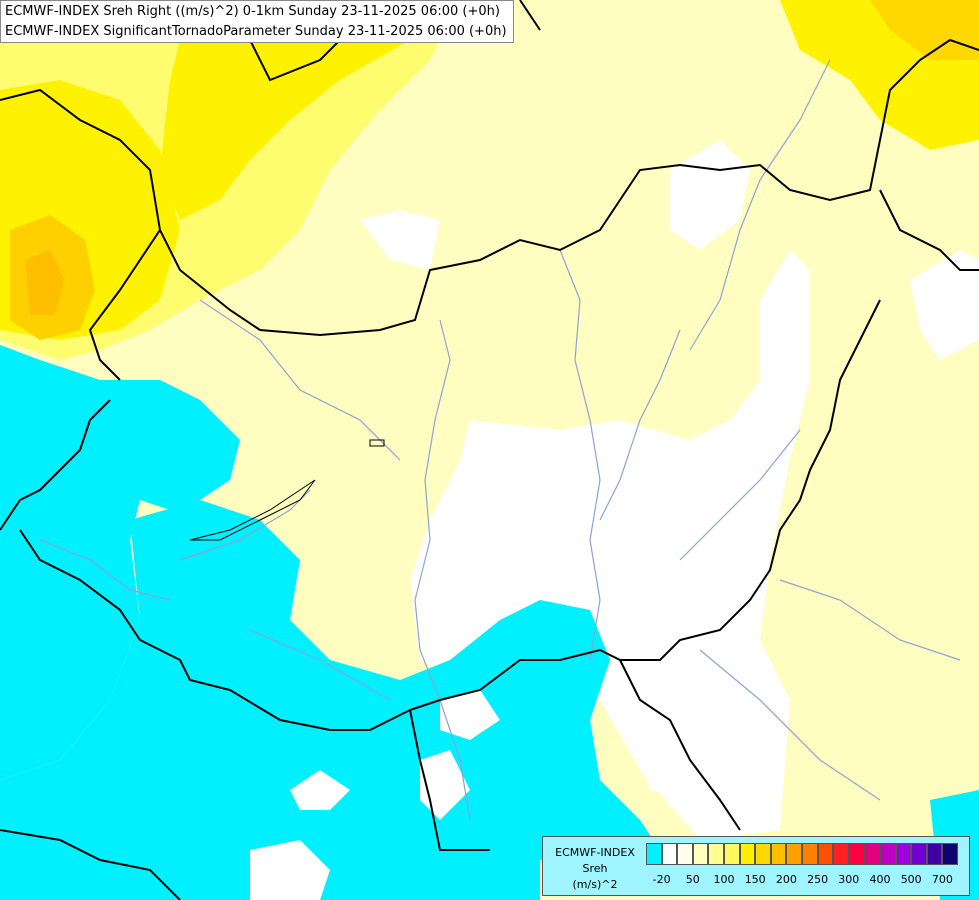 This screenshot has width=979, height=900. I want to click on legend-swatches, so click(802, 854).